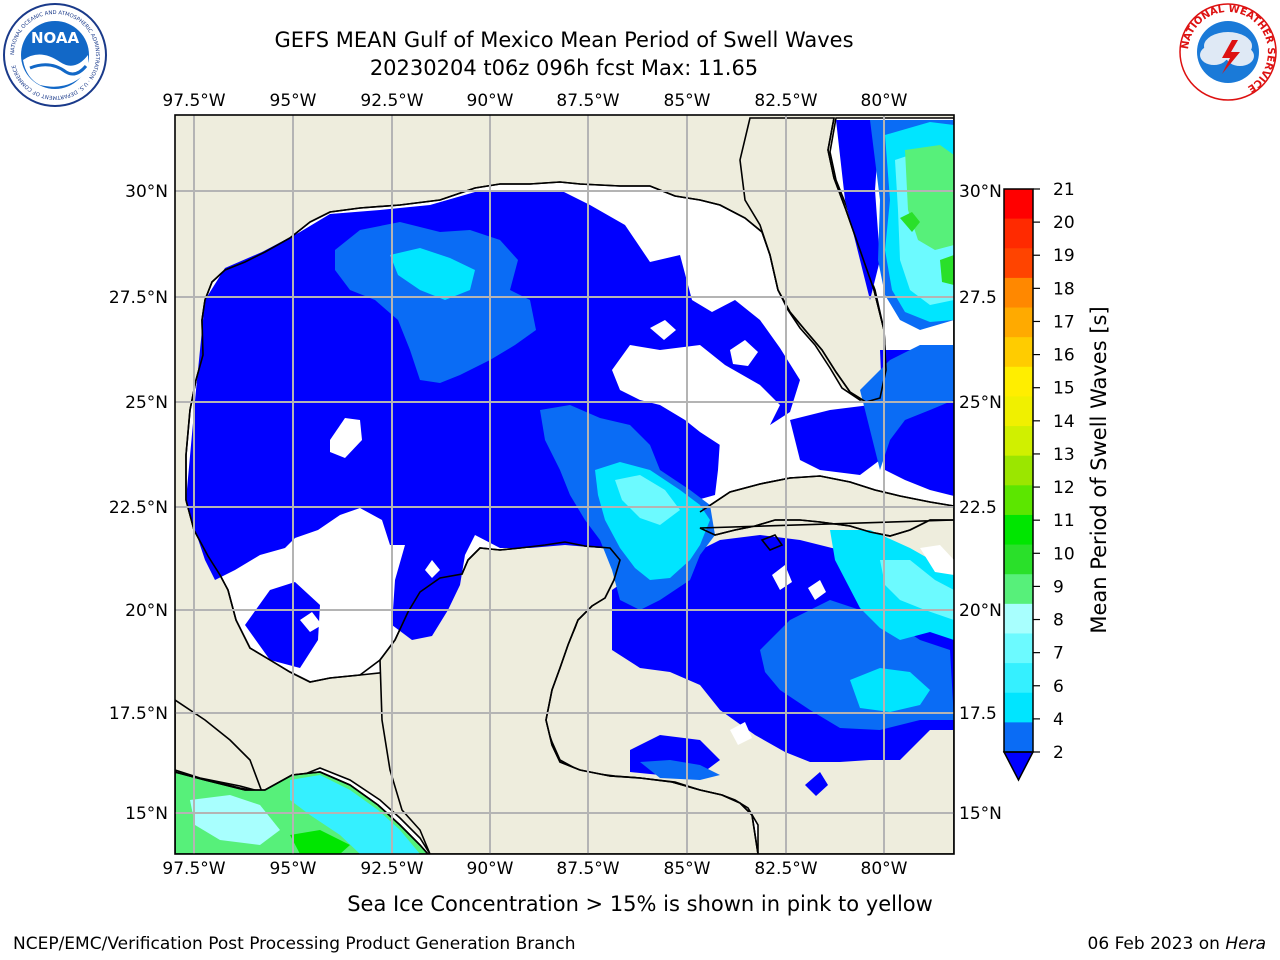  Describe the element at coordinates (55, 38) in the screenshot. I see `noaa-logo-text: NOAA` at that location.